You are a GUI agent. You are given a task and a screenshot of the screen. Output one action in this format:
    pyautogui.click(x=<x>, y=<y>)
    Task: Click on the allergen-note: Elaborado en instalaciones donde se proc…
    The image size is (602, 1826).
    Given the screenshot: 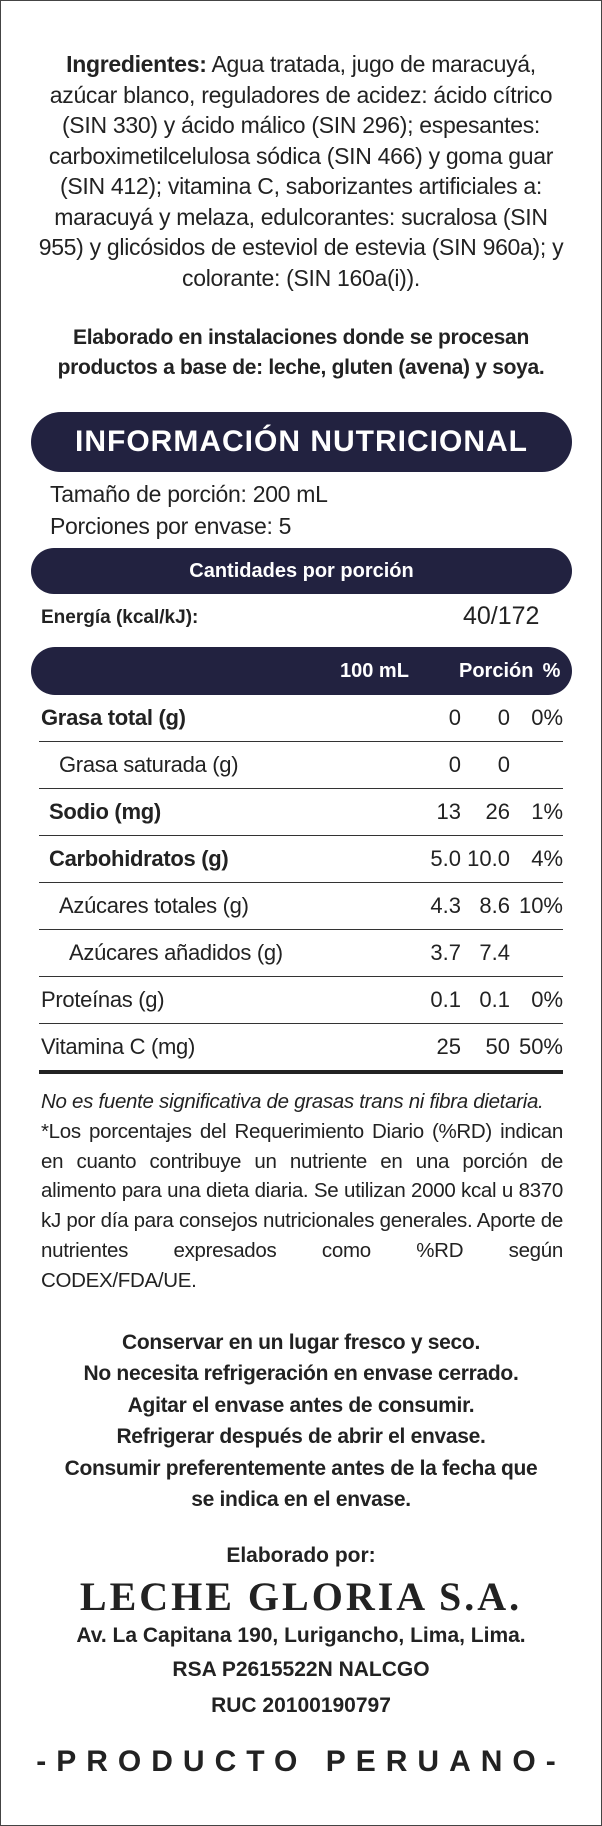 What is the action you would take?
    pyautogui.click(x=301, y=352)
    